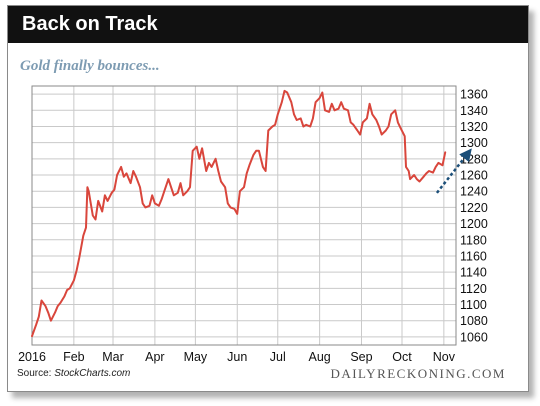 The image size is (540, 406). I want to click on x-axis: 2016 Feb Mar Apr May Jun Jul Aug Sep Oct Nov, so click(237, 357).